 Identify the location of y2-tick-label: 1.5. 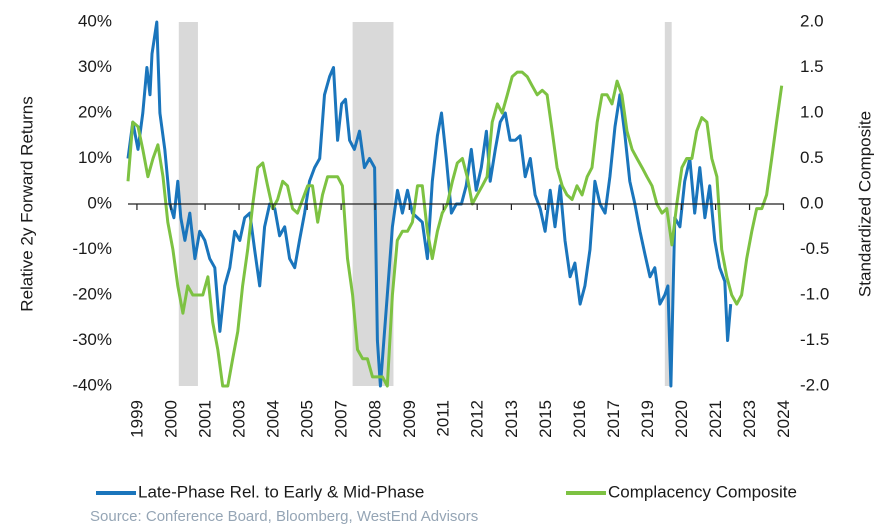
(812, 66).